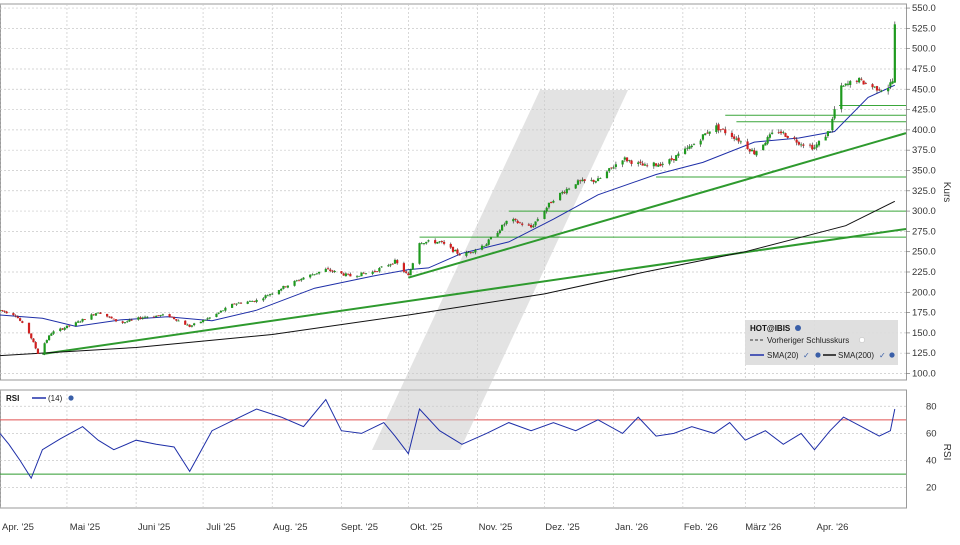 This screenshot has width=960, height=545. I want to click on sma200-check-icon: ✓, so click(882, 355).